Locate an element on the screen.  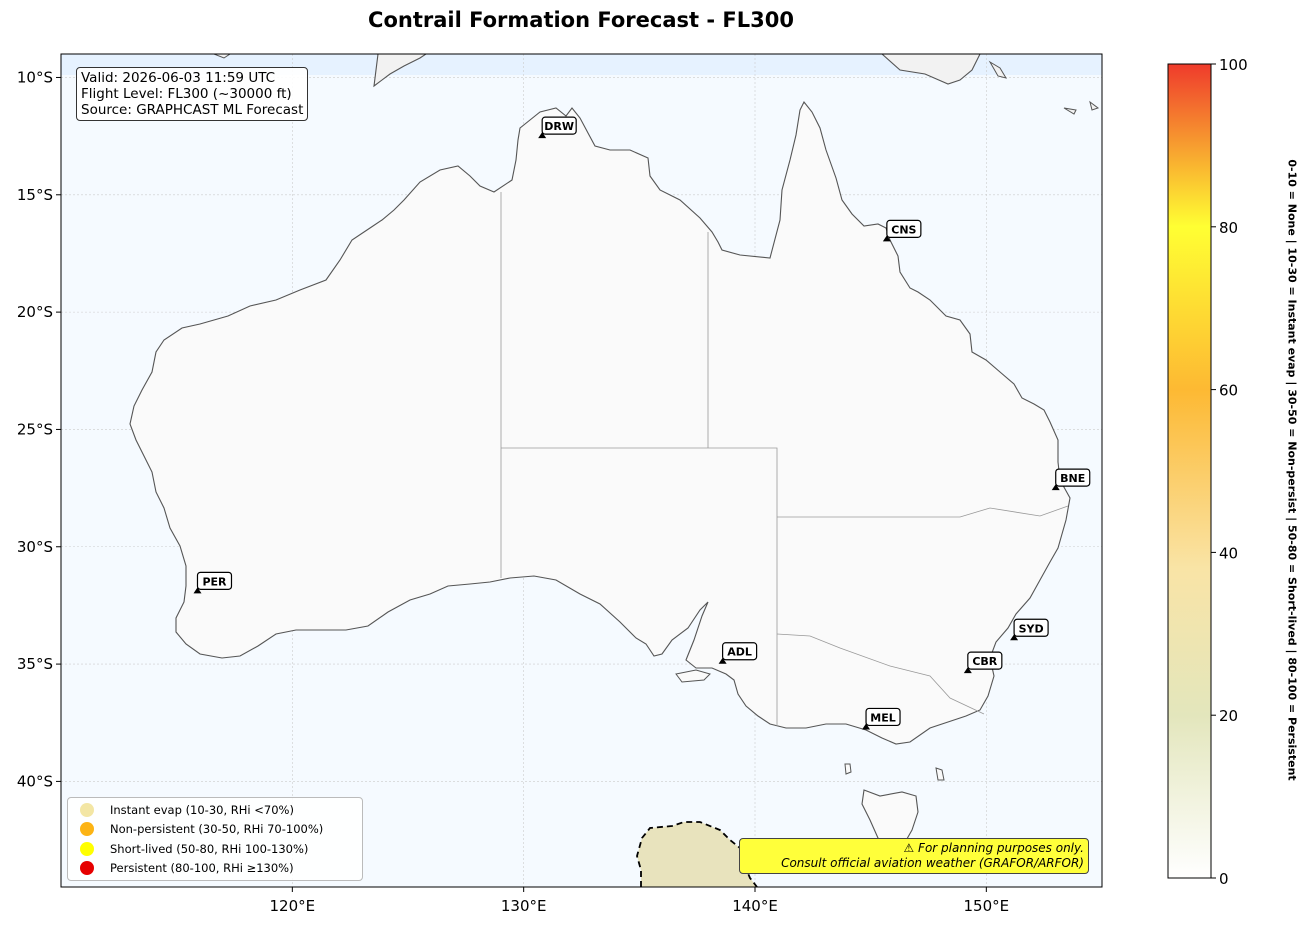
y-tick-label: 20°S is located at coordinates (35, 312).